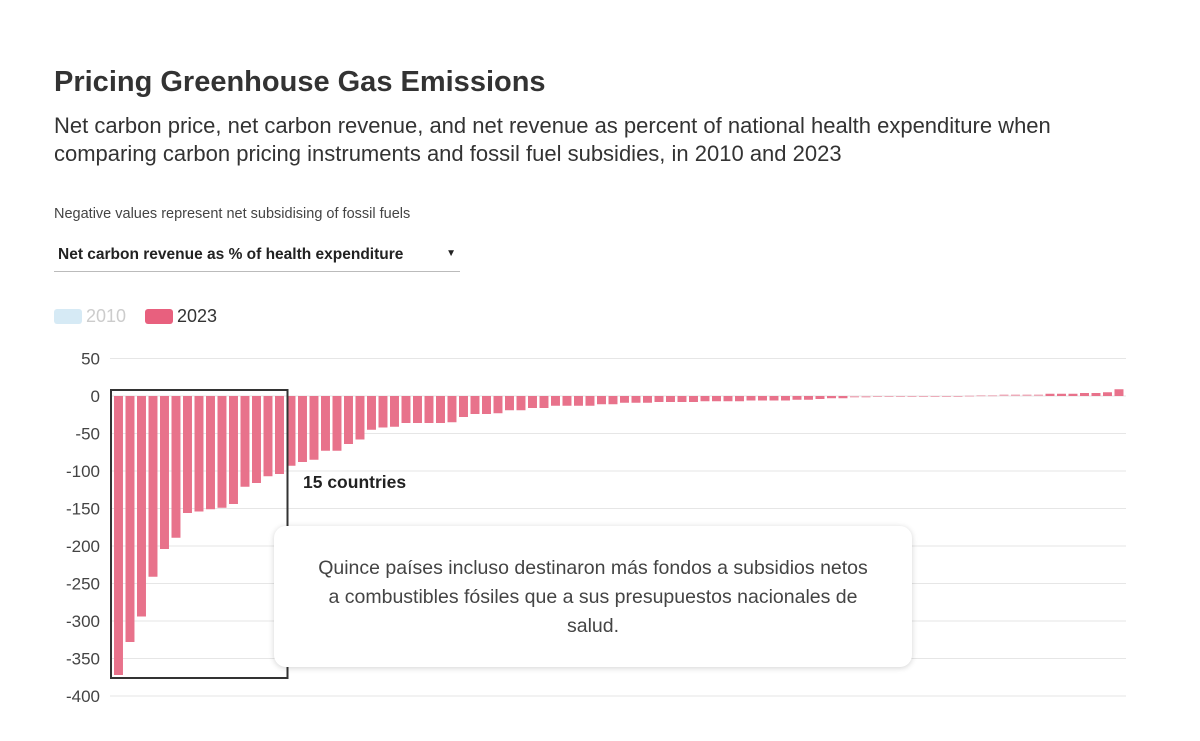 This screenshot has height=741, width=1200. I want to click on legend-item-2010: 2010, so click(90, 316).